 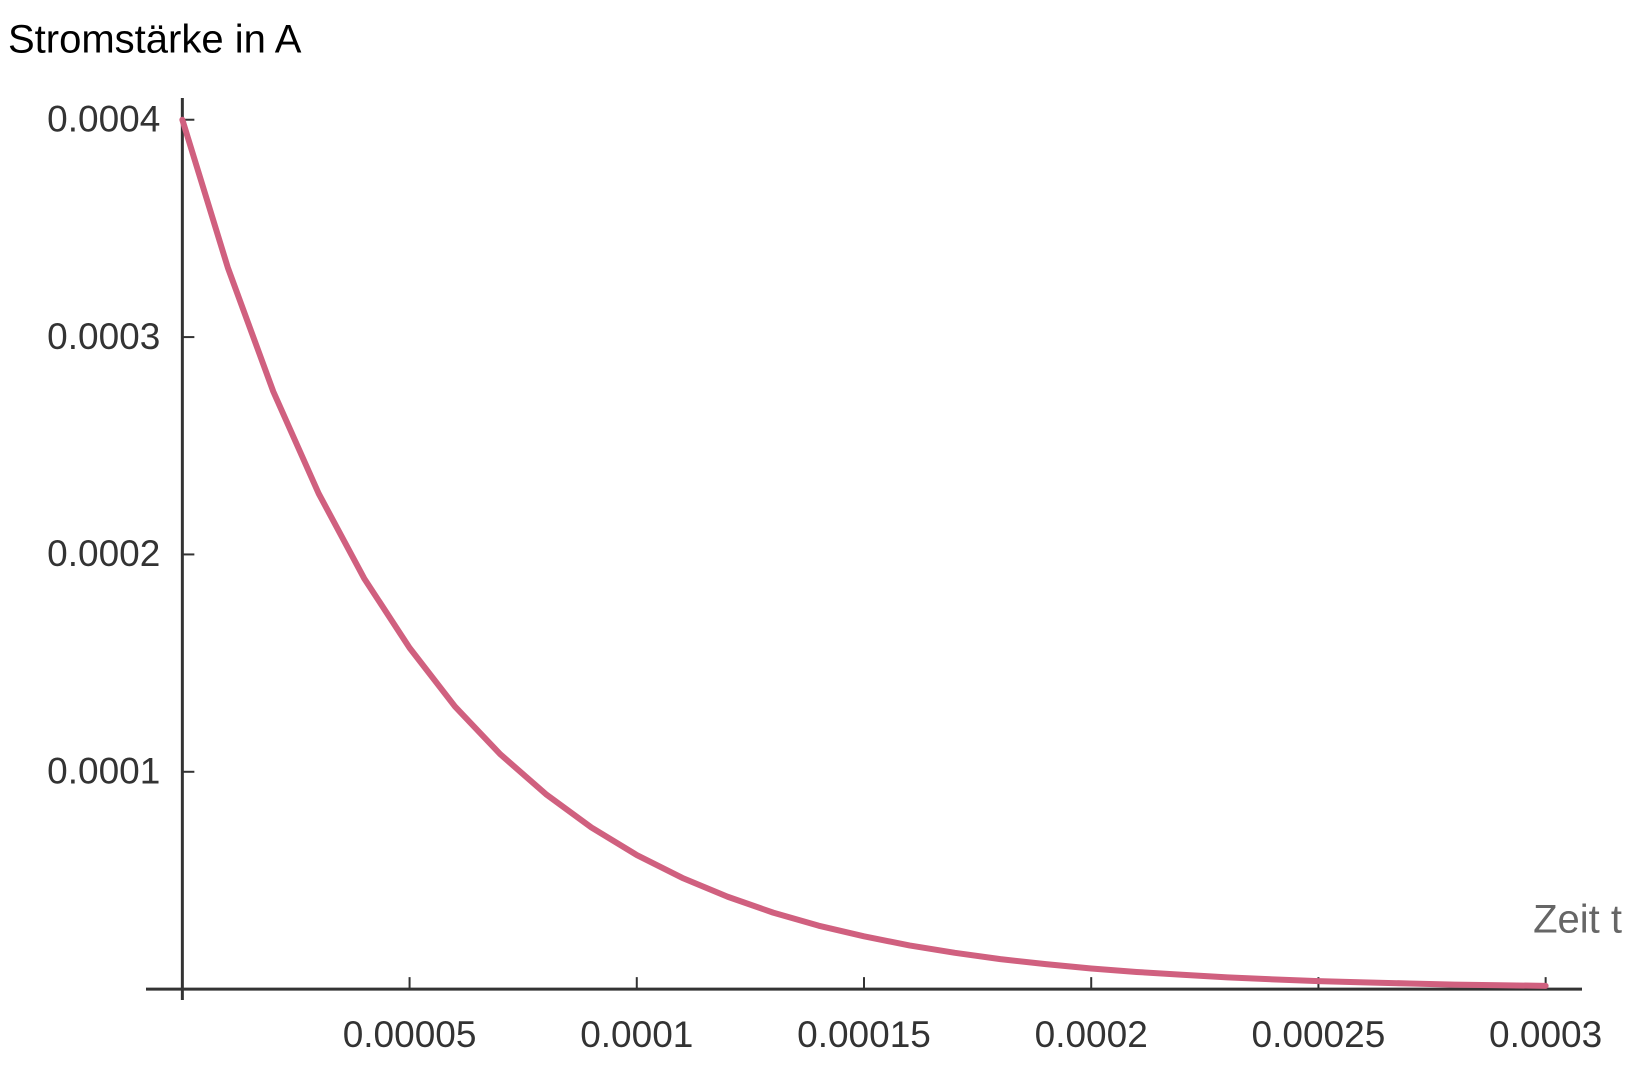 I want to click on x-tick-label: 0.00015, so click(x=864, y=1034).